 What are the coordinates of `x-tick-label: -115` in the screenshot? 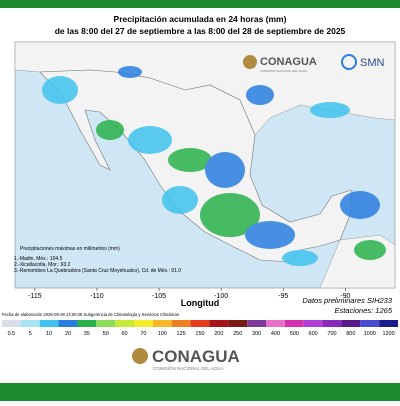 It's located at (35, 296).